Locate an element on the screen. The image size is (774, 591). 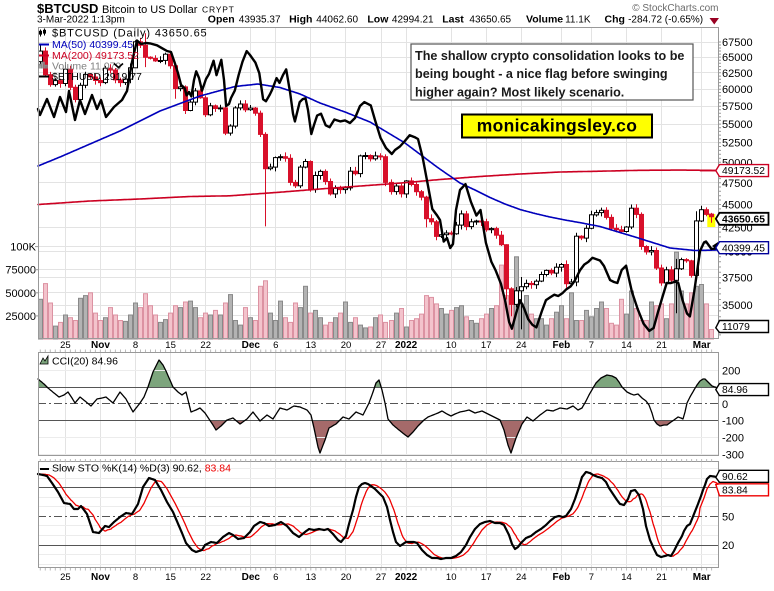
svg-text: $ETHUSD 2919.77 is located at coordinates (97, 77).